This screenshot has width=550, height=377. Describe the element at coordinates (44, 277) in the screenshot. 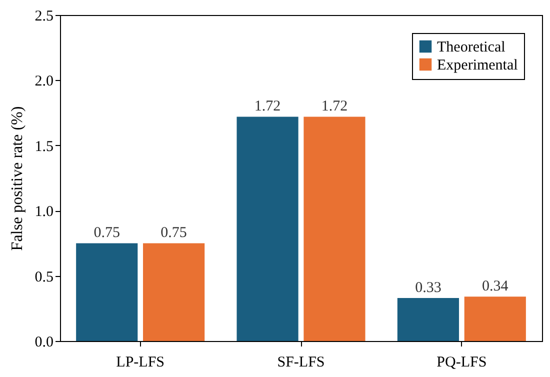

I see `y-tick-label: 0.5` at that location.